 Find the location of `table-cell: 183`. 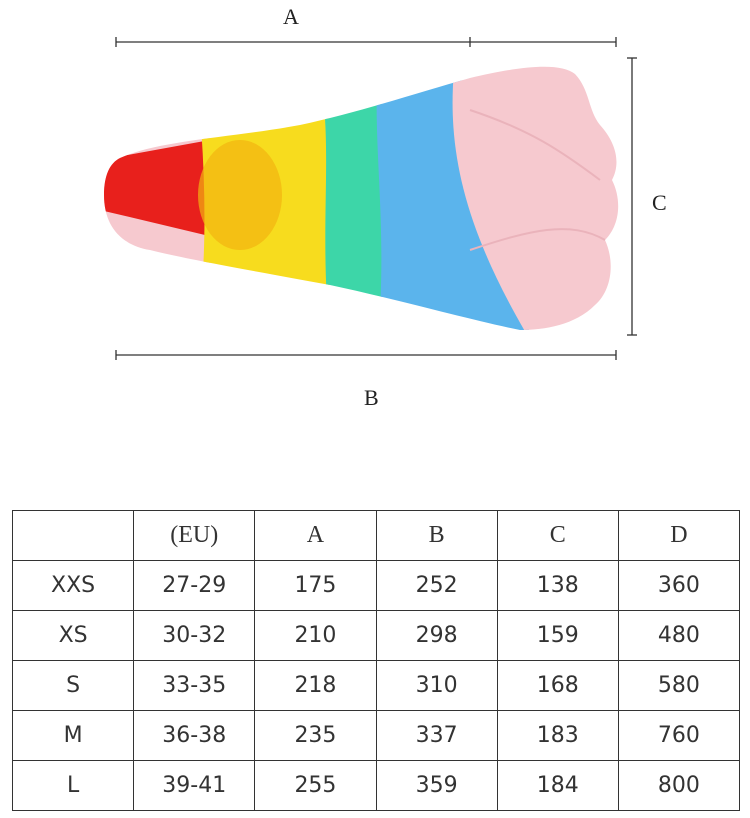

table-cell: 183 is located at coordinates (557, 735).